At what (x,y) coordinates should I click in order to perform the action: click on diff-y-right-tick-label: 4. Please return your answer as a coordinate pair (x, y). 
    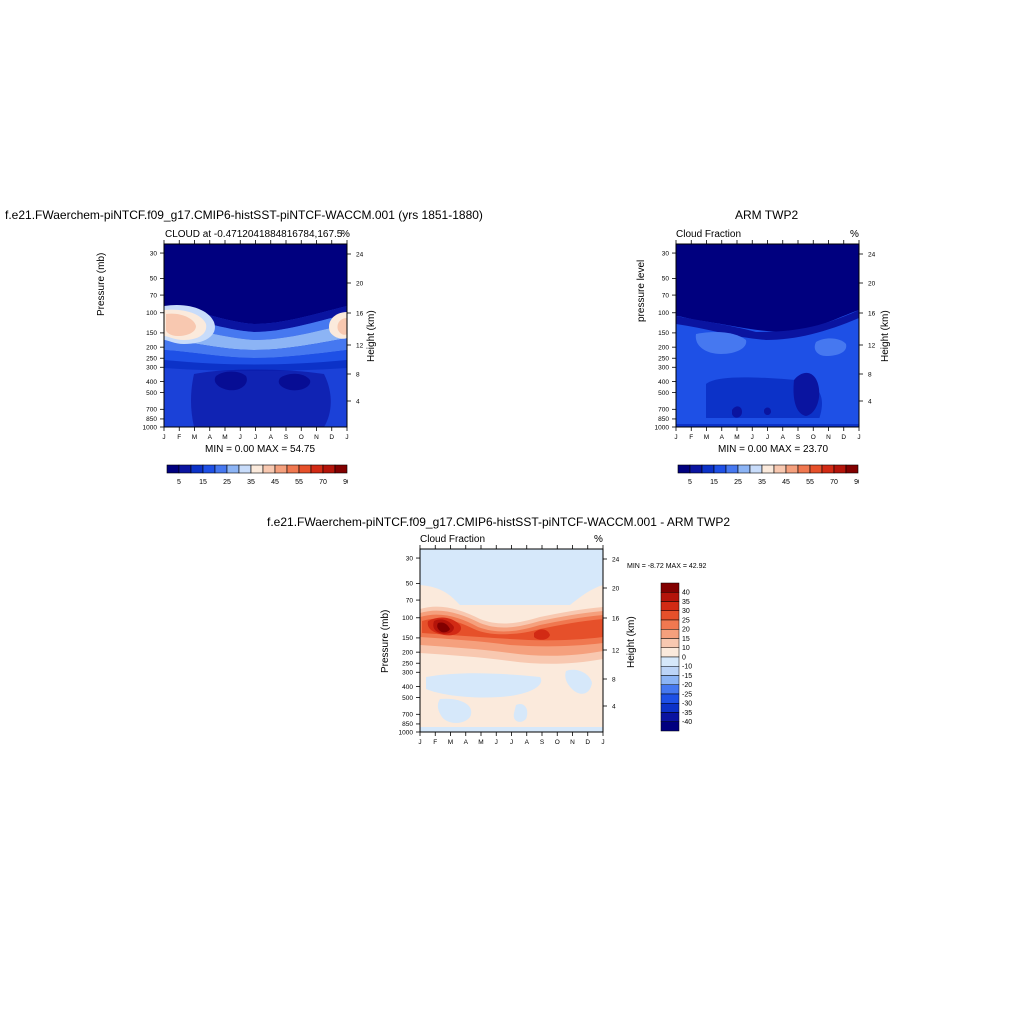
    Looking at the image, I should click on (614, 706).